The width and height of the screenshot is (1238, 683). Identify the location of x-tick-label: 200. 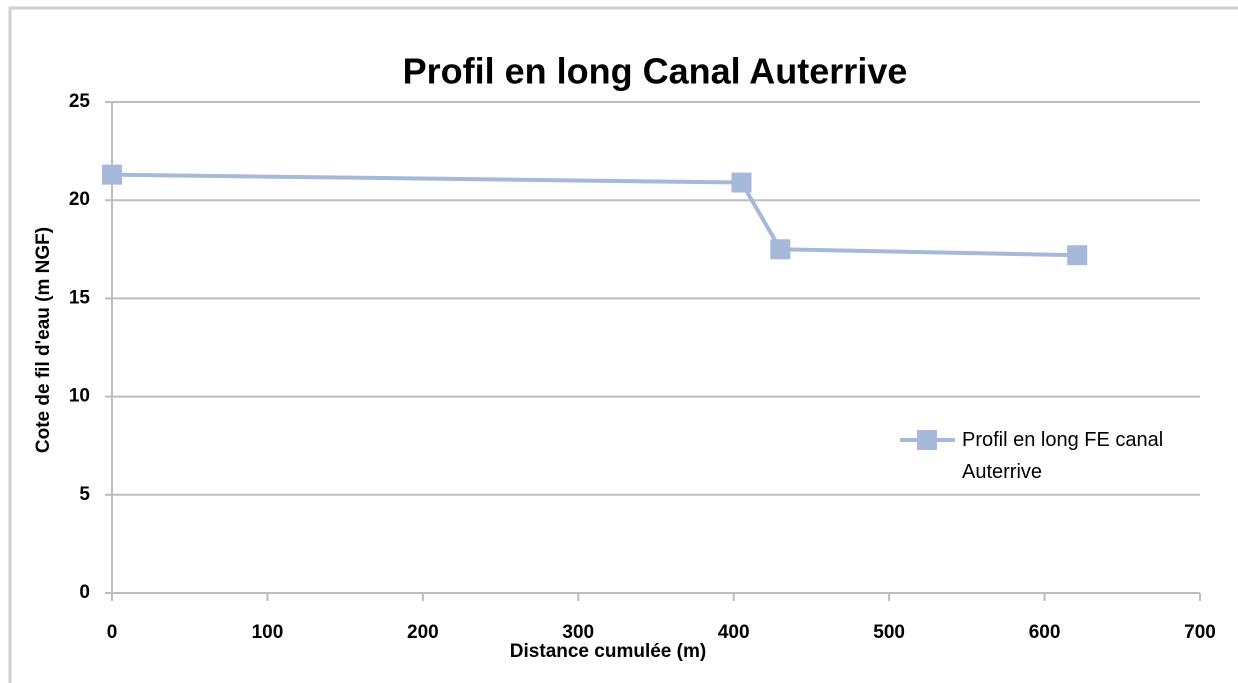
(423, 632).